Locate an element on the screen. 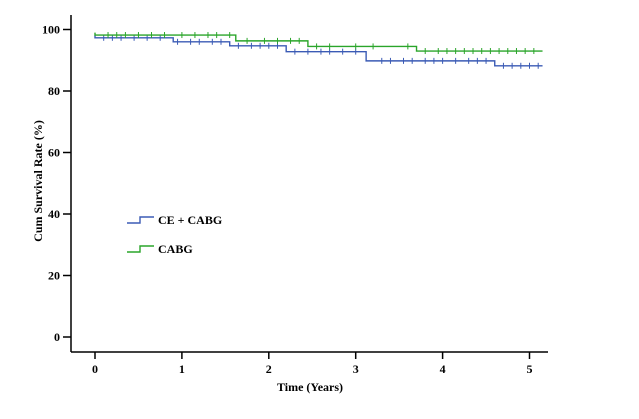  y-tick-label: 0 is located at coordinates (57, 337).